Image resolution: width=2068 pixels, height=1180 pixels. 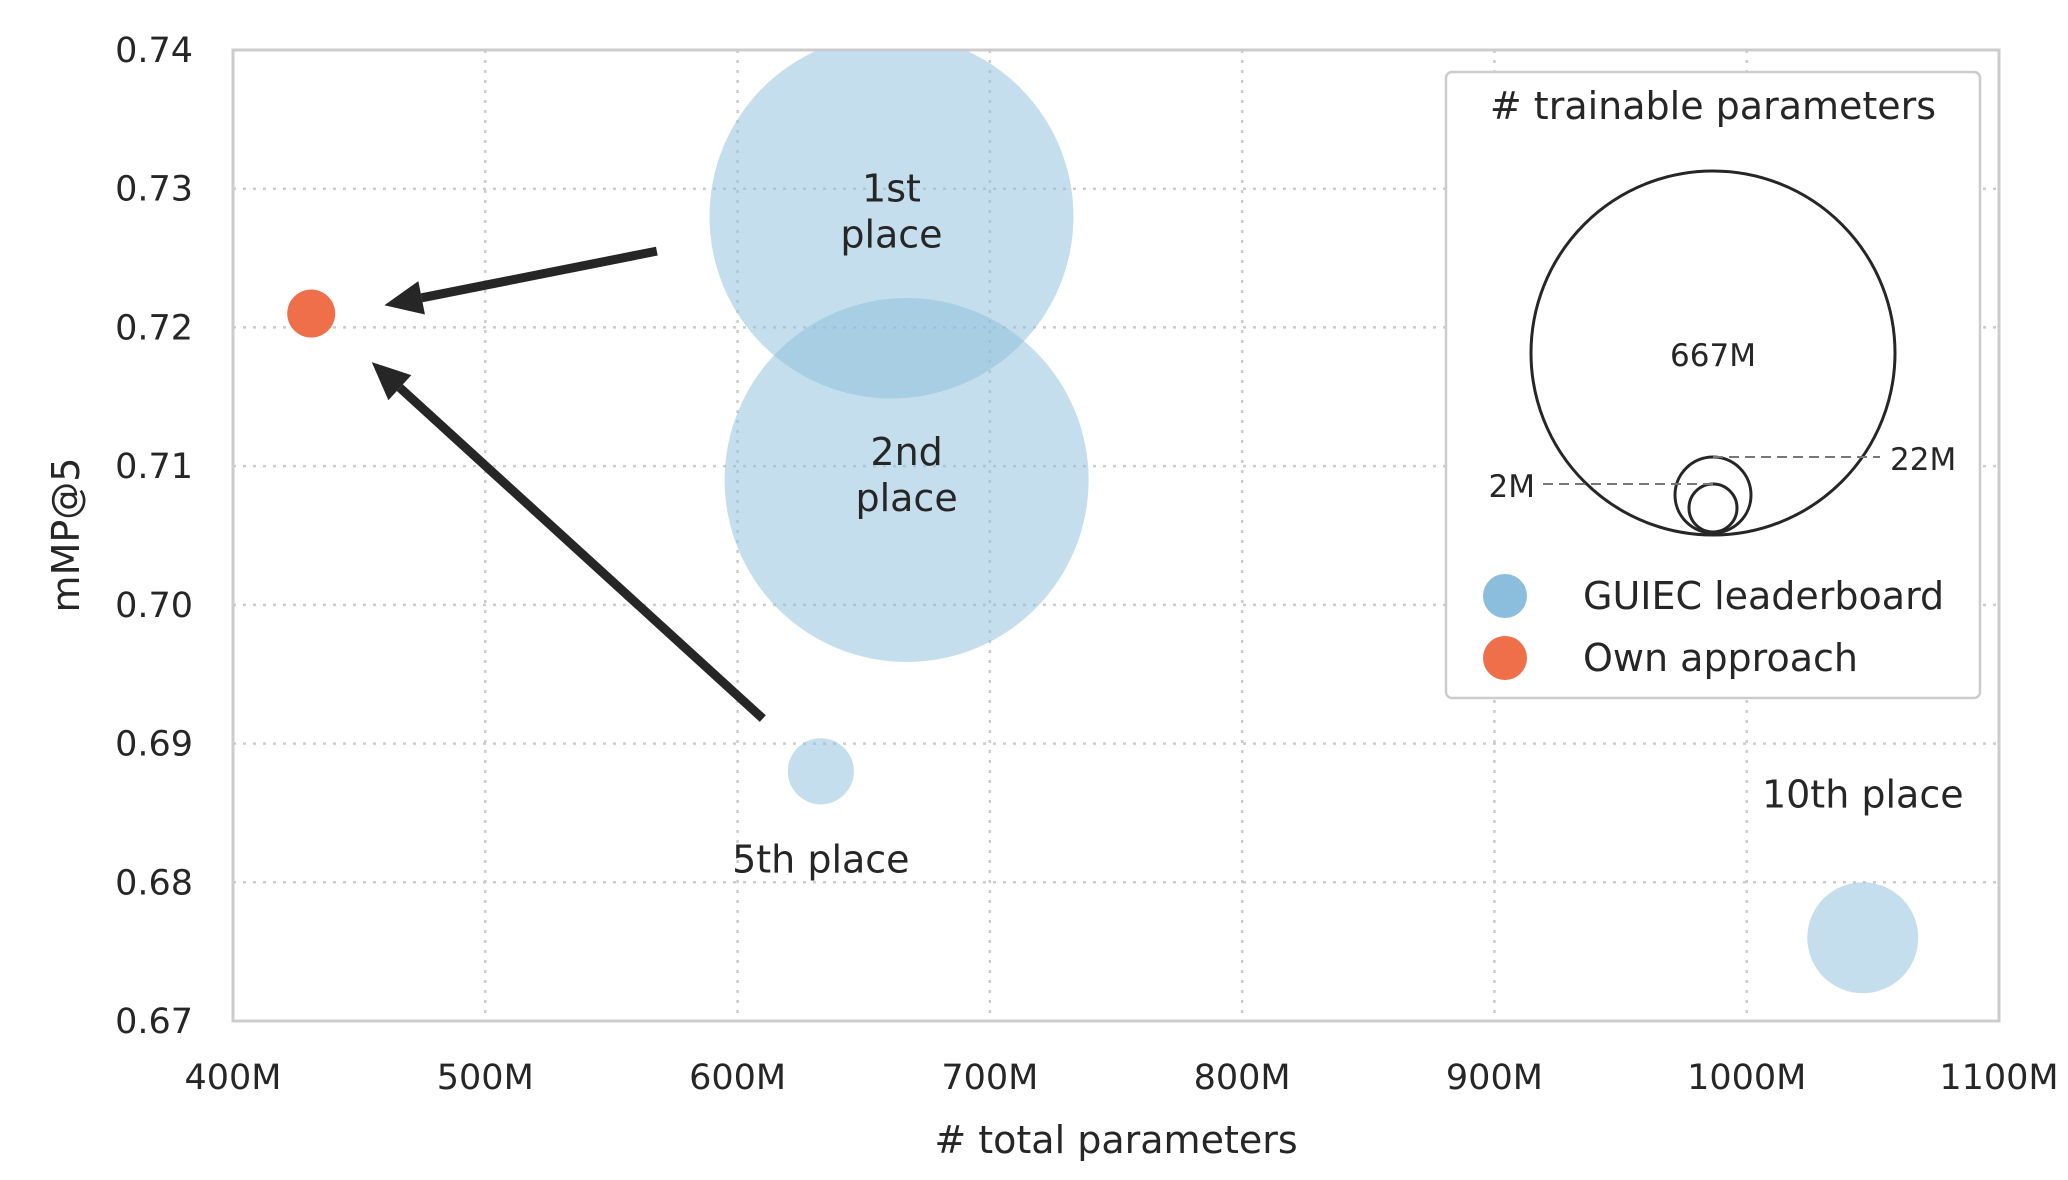 I want to click on point-label: 5th place, so click(x=820, y=859).